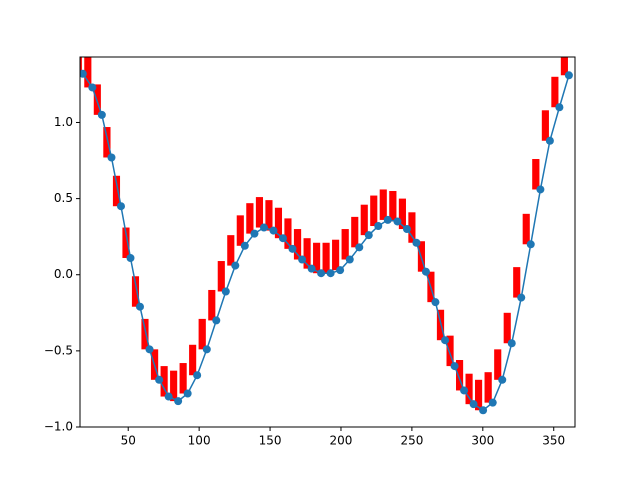 The height and width of the screenshot is (484, 640). I want to click on y-tick-label: 1.0, so click(63, 122).